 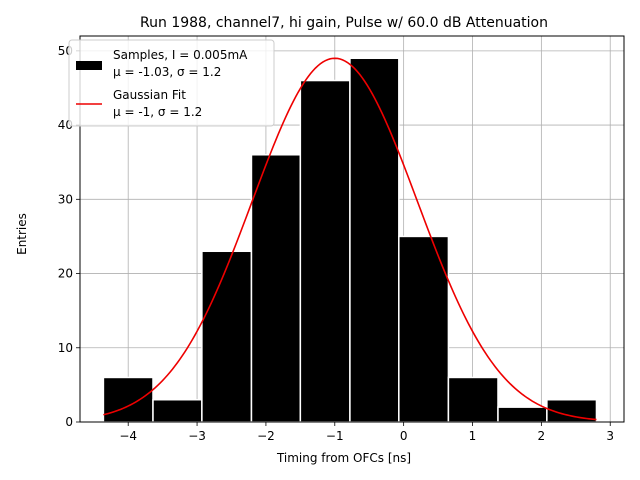 I want to click on y-axis-label: Entries, so click(x=22, y=234).